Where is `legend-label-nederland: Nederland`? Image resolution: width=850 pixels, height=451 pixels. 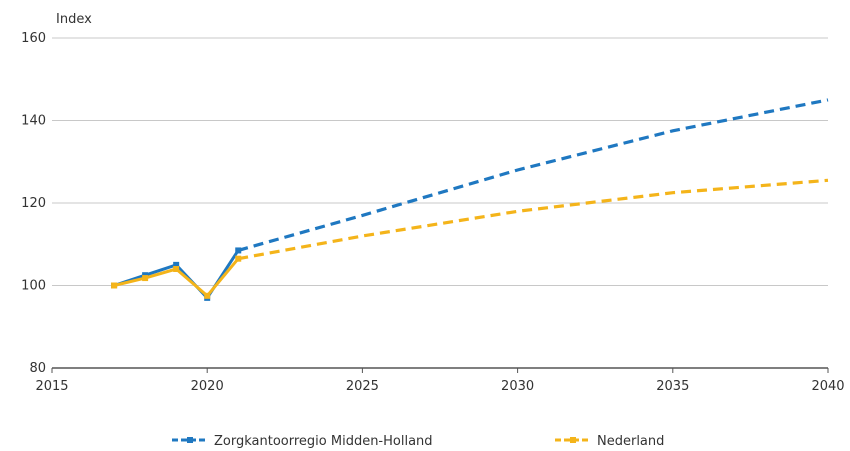
legend-label-nederland: Nederland is located at coordinates (630, 441).